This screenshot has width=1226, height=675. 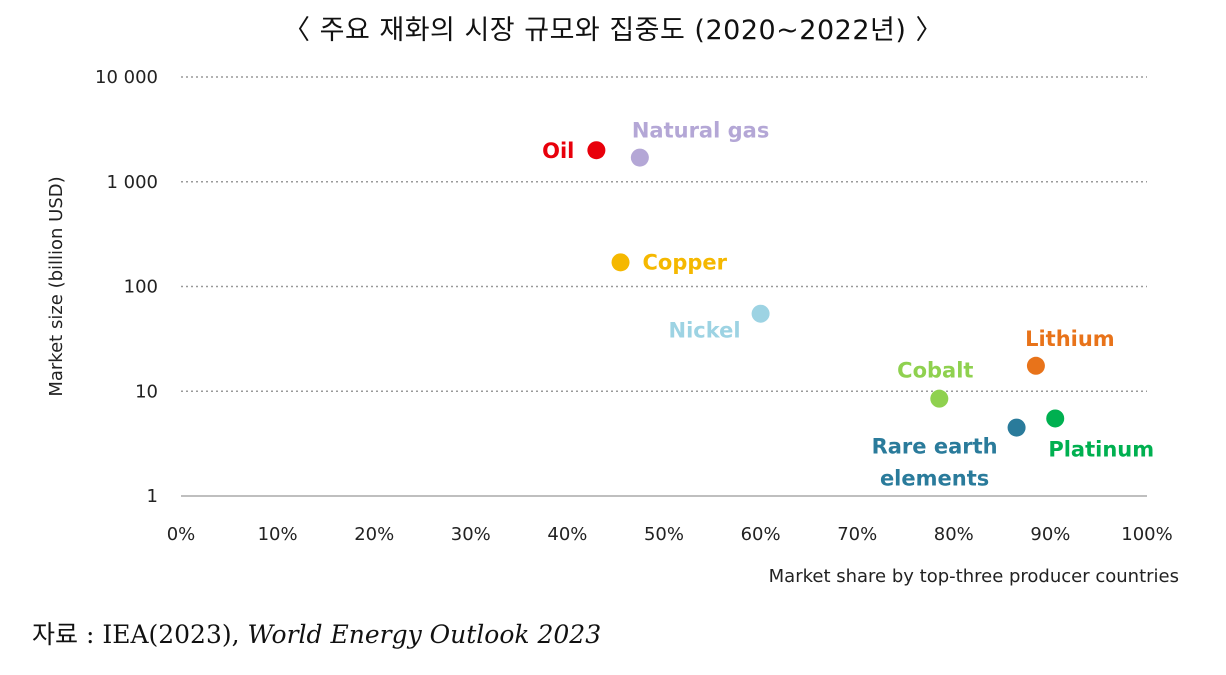 I want to click on point-label: Cobalt, so click(x=935, y=371).